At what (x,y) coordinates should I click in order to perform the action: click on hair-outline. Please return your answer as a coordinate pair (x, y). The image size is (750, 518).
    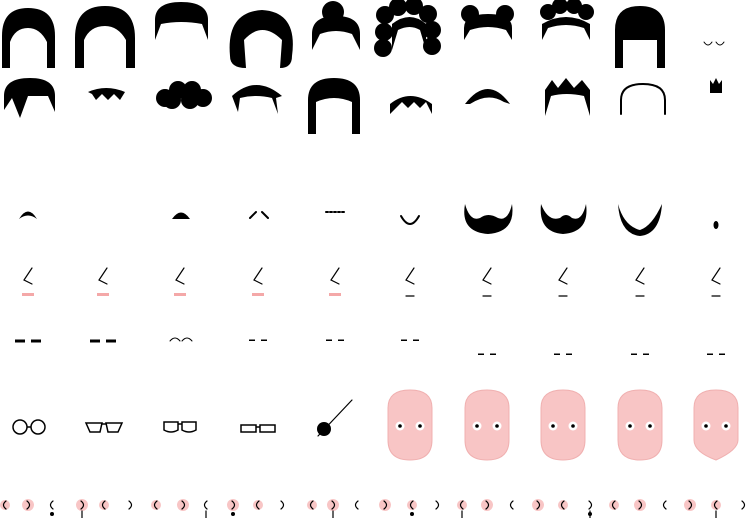
    Looking at the image, I should click on (643, 98).